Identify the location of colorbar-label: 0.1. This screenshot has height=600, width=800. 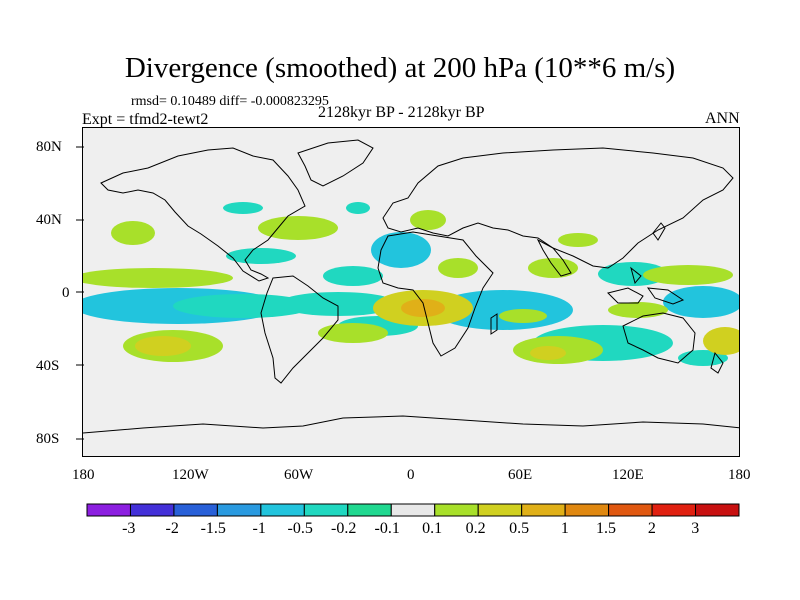
(432, 528).